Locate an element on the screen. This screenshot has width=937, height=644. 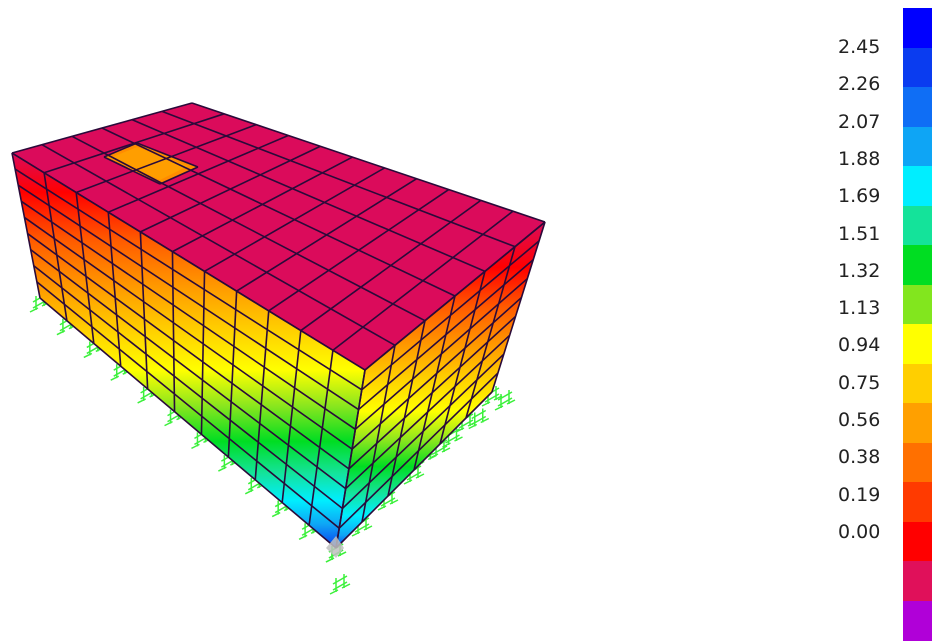
base-corner-marker is located at coordinates (335, 547).